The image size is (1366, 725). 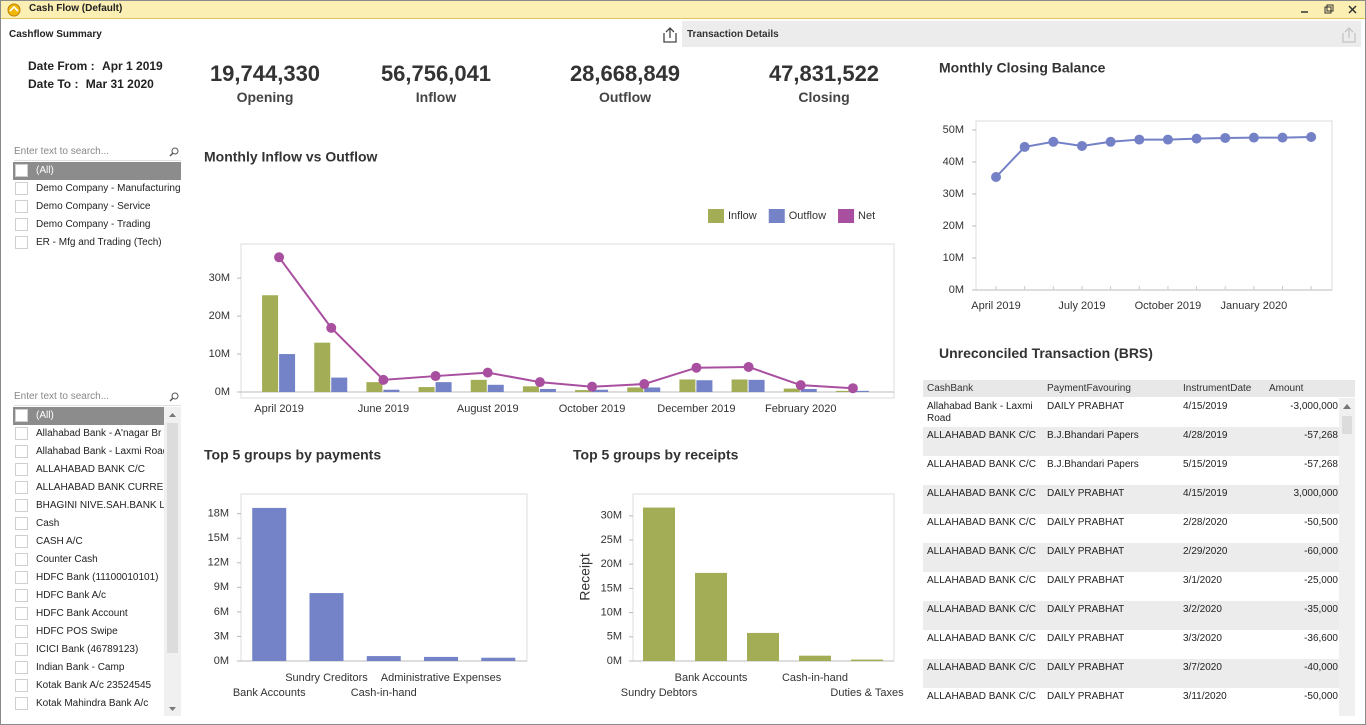 I want to click on list-item: Kotak Mahindra Bank A/c, so click(x=88, y=704).